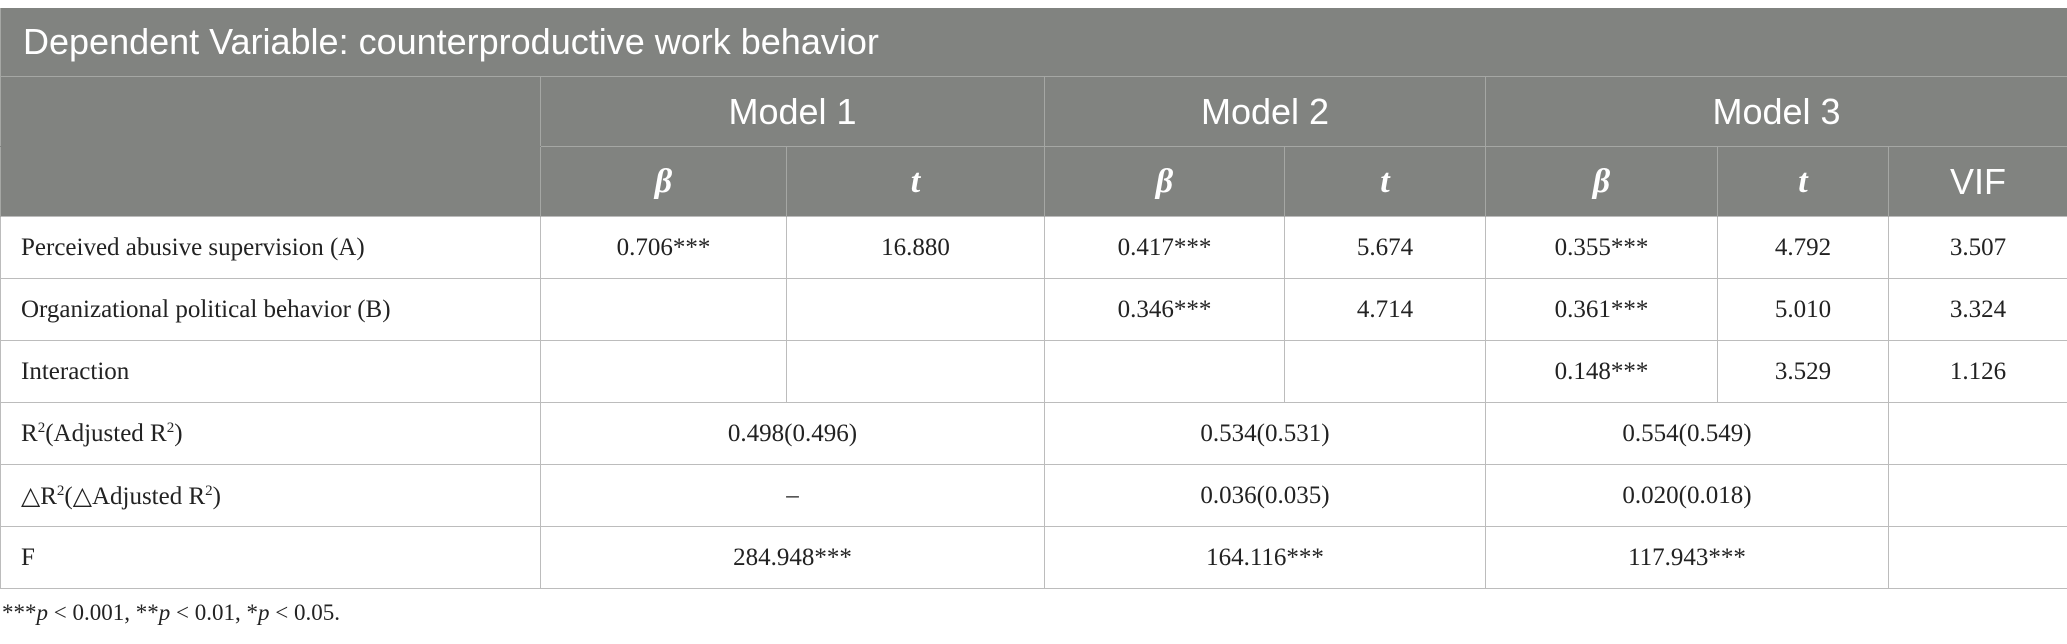  Describe the element at coordinates (1977, 247) in the screenshot. I see `cell-vif: 3.507` at that location.